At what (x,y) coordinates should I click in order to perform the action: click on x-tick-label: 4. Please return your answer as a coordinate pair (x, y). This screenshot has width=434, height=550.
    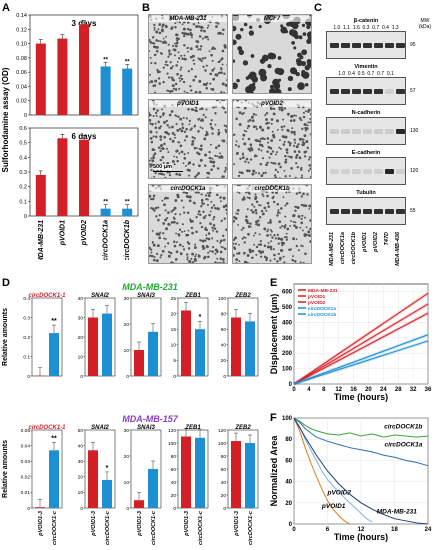
    Looking at the image, I should click on (309, 390).